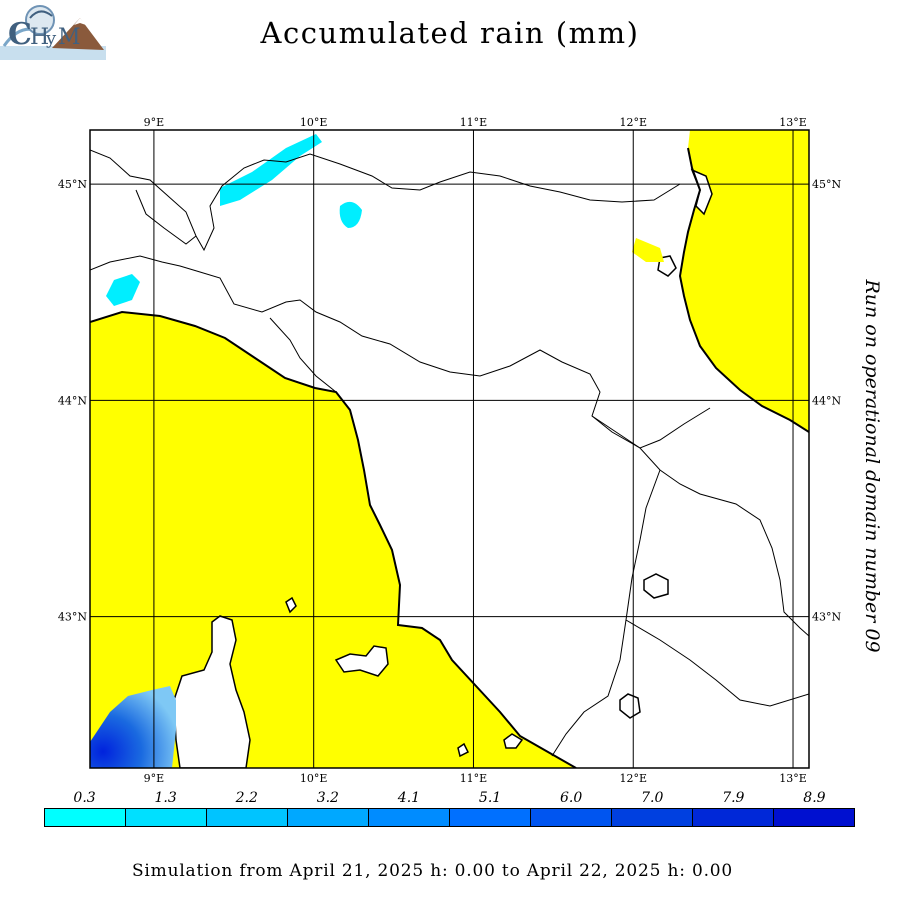 This screenshot has height=900, width=900. Describe the element at coordinates (490, 798) in the screenshot. I see `legend-label: 5.1` at that location.